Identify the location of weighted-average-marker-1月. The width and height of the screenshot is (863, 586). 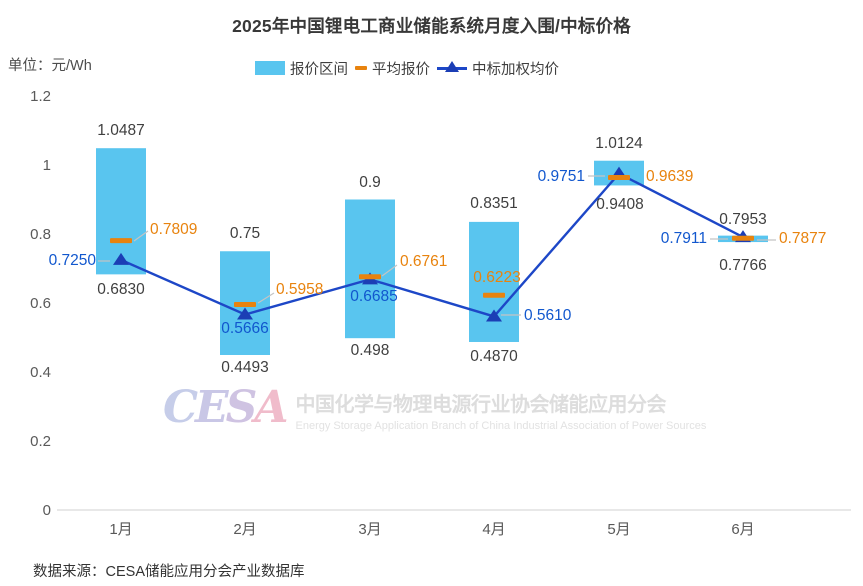
(121, 258).